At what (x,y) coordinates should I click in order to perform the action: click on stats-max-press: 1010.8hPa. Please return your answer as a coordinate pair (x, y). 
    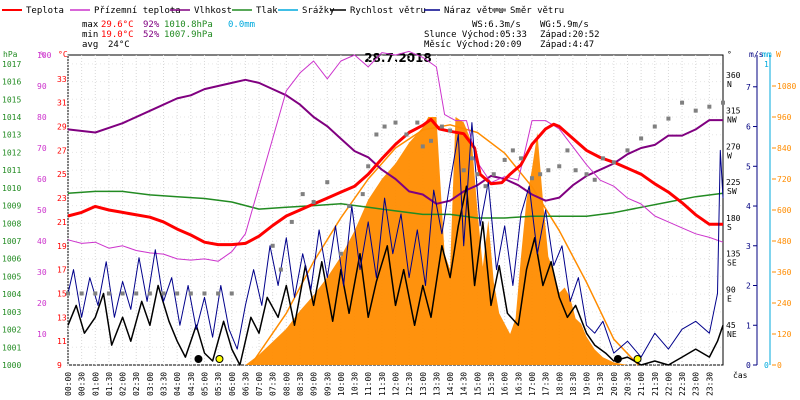
    Looking at the image, I should click on (188, 25).